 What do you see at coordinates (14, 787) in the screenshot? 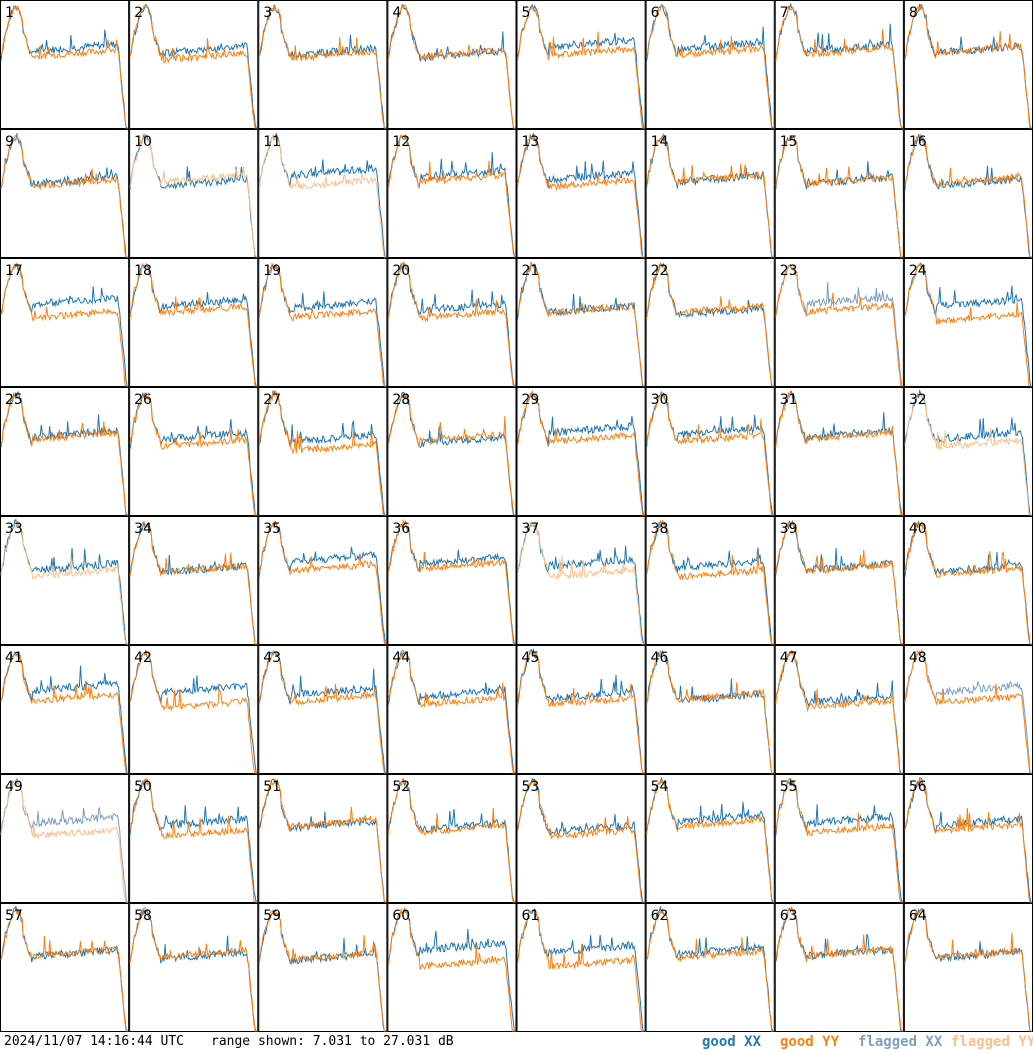
I see `panel-label: 49` at bounding box center [14, 787].